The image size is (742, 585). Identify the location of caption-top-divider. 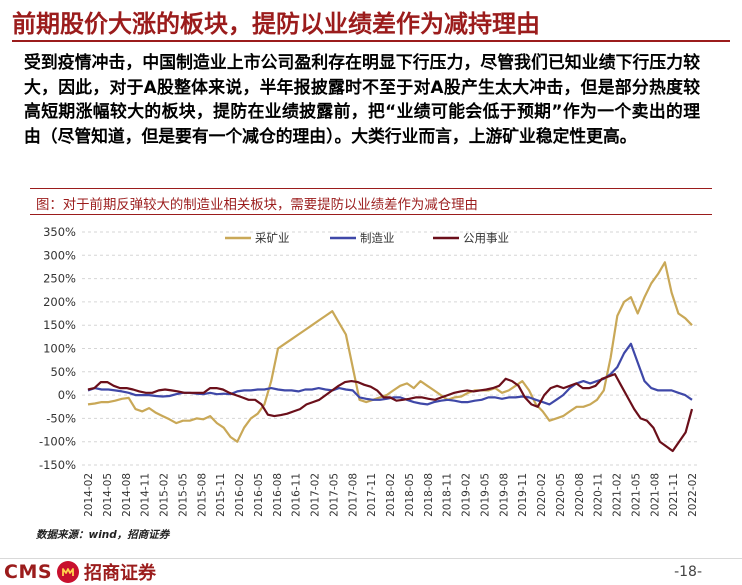
(371, 188).